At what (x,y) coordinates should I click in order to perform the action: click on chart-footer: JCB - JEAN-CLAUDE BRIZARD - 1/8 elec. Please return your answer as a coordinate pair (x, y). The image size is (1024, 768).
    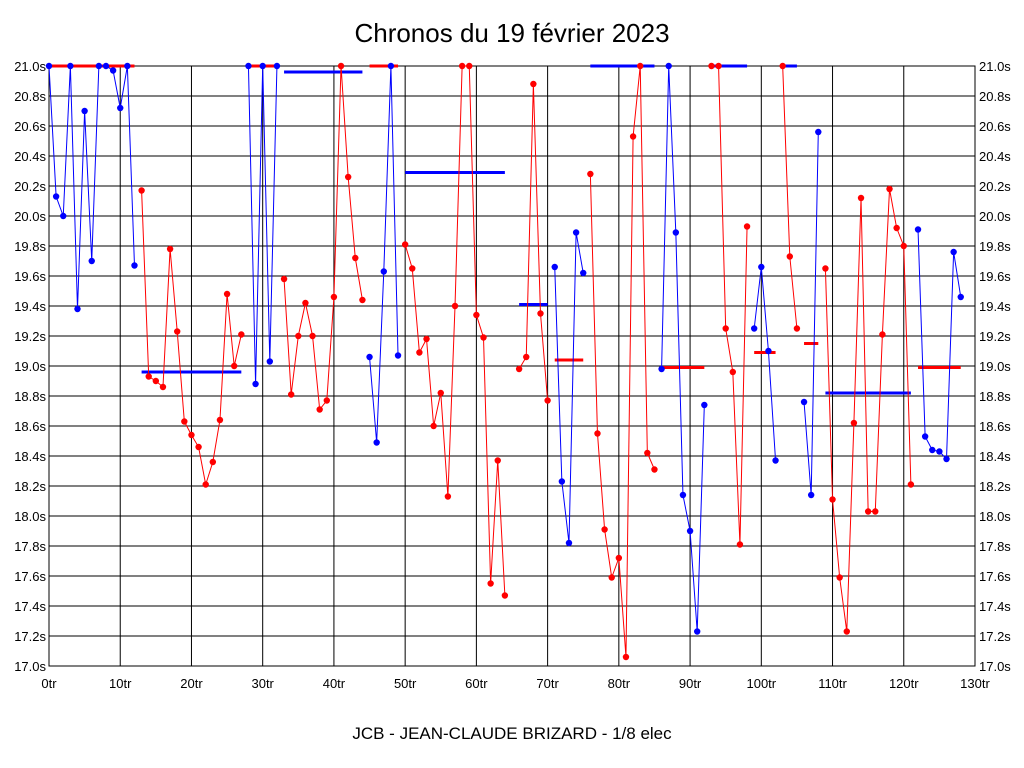
    Looking at the image, I should click on (512, 733).